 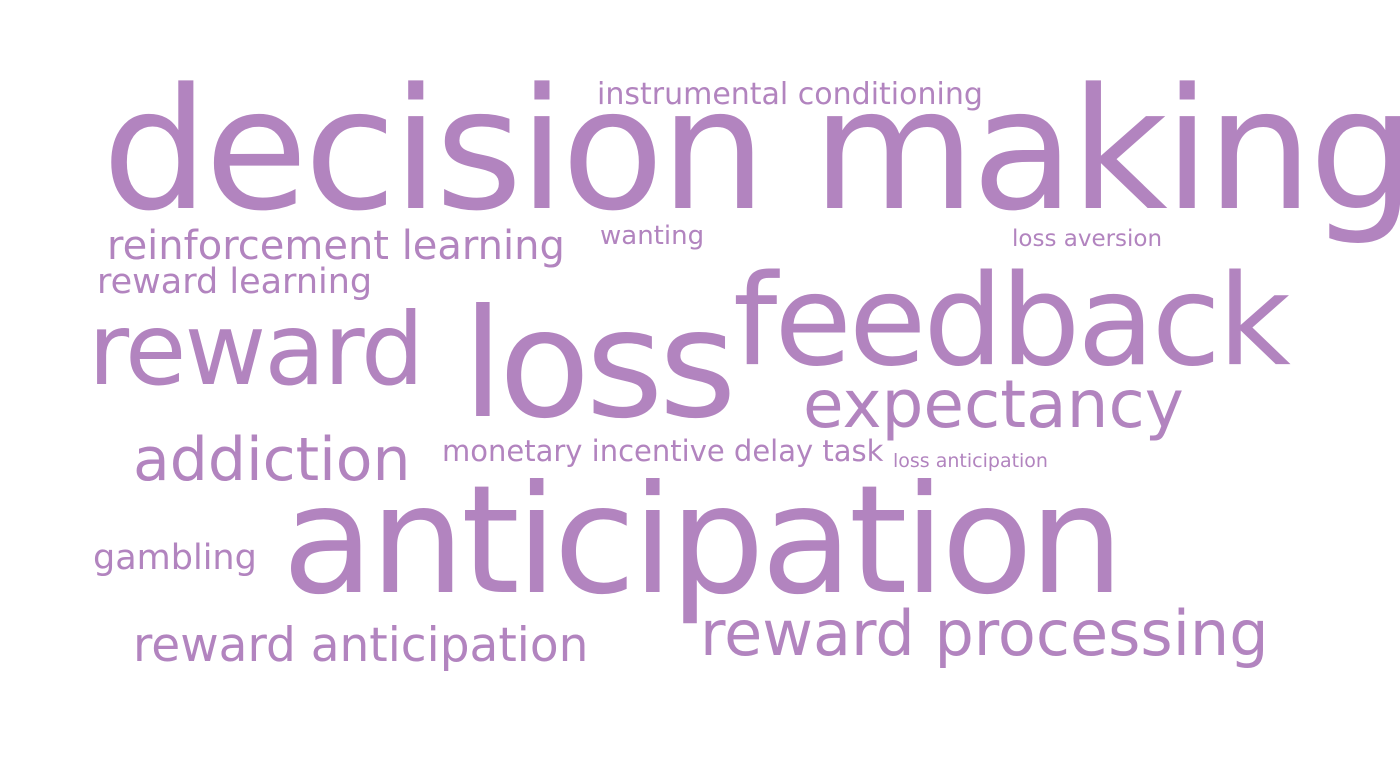 What do you see at coordinates (235, 282) in the screenshot?
I see `word-reward-learning: reward learning` at bounding box center [235, 282].